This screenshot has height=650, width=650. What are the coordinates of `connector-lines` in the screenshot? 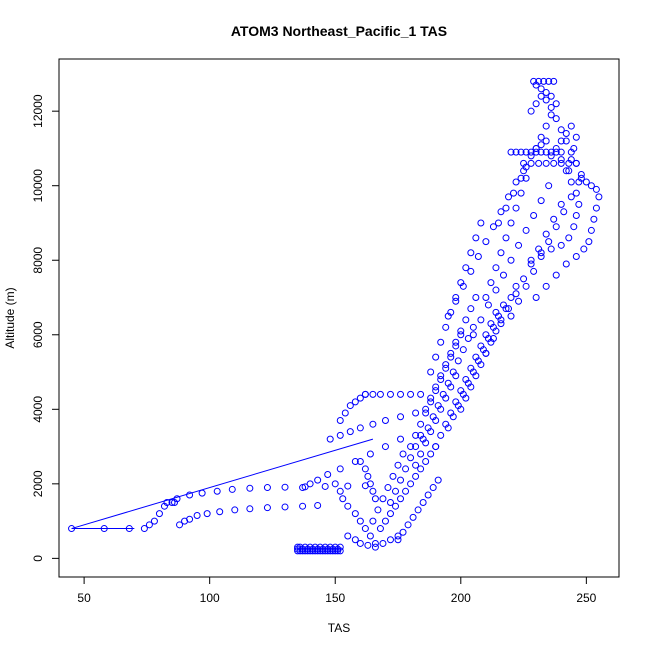 It's located at (222, 484).